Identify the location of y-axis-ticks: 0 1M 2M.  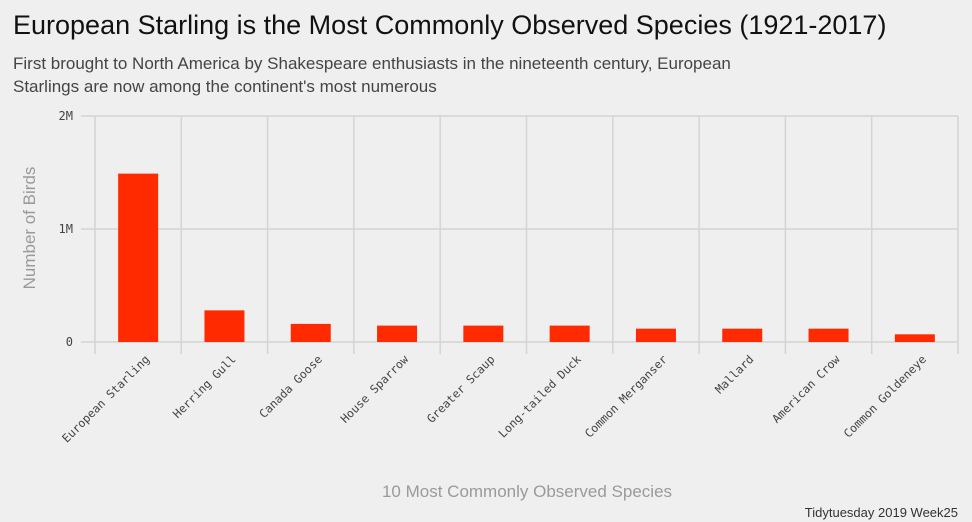
(66, 229).